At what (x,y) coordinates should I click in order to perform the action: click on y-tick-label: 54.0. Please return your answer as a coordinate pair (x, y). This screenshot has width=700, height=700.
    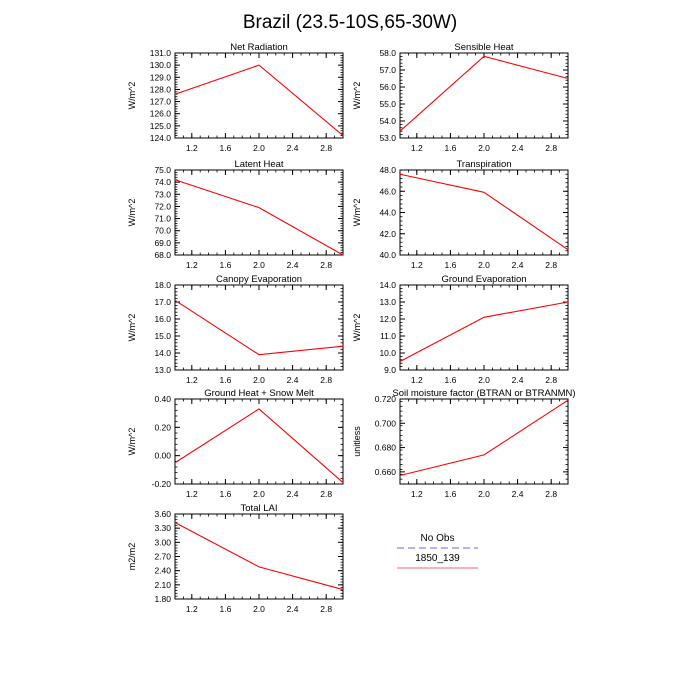
    Looking at the image, I should click on (387, 121).